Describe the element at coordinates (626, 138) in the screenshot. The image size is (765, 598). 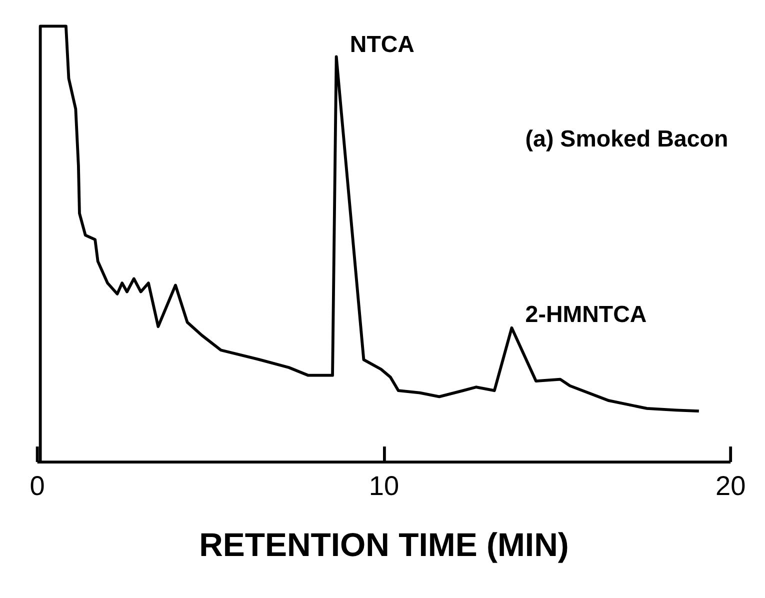
I see `annotation: (a) Smoked Bacon` at that location.